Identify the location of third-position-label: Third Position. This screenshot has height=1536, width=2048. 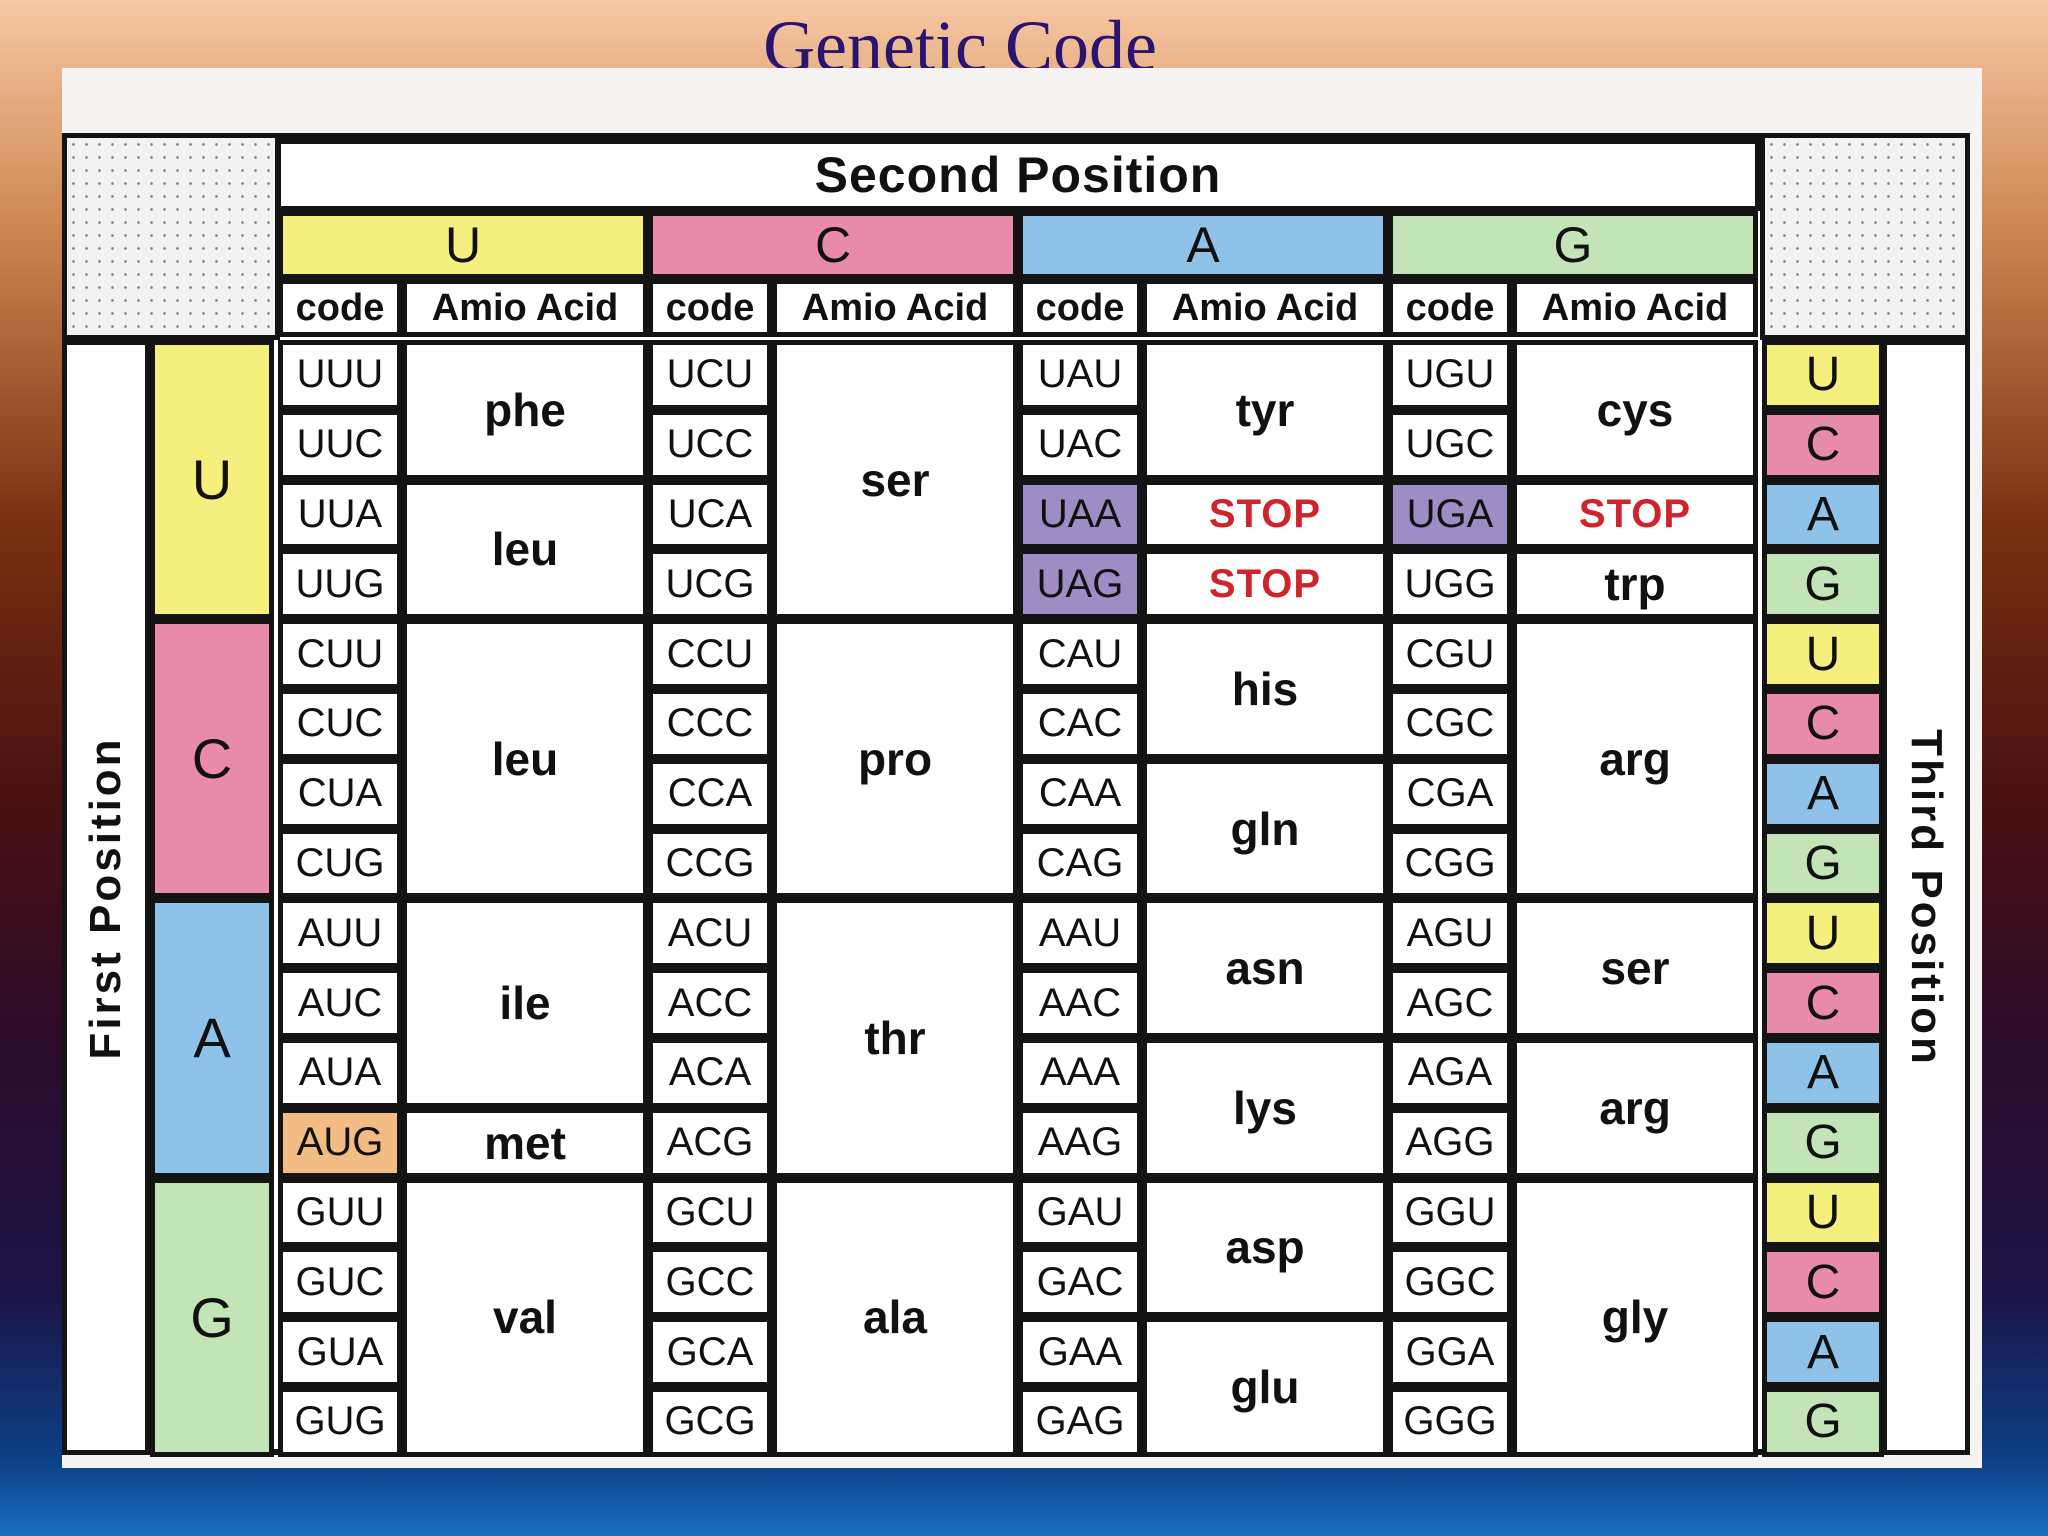
(1926, 897).